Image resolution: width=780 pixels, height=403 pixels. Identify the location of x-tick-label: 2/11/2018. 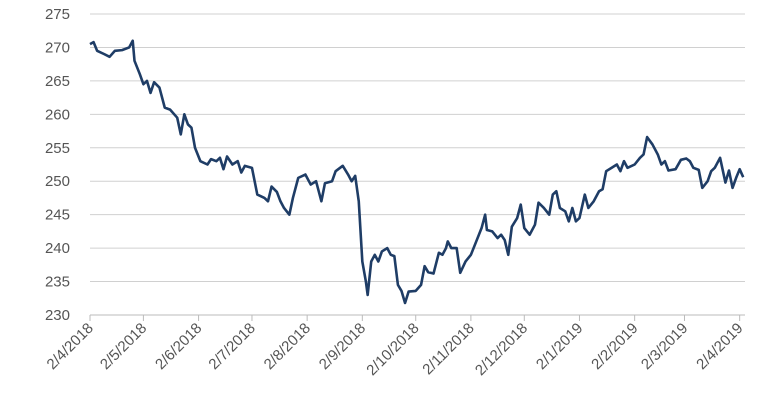
(448, 349).